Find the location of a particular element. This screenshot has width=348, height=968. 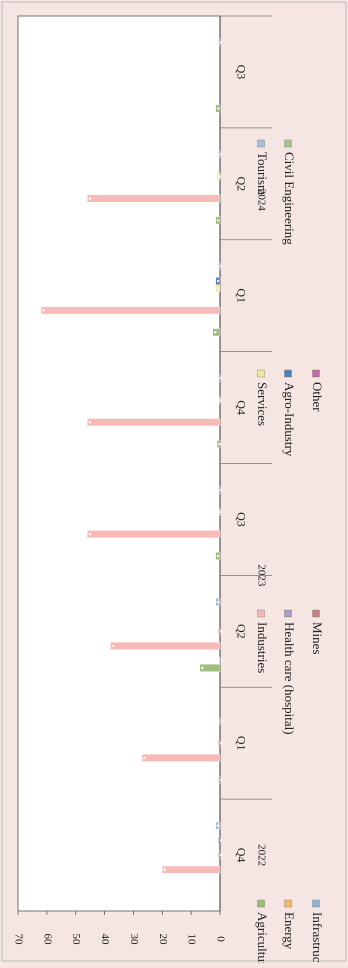

bar-other is located at coordinates (219, 721).